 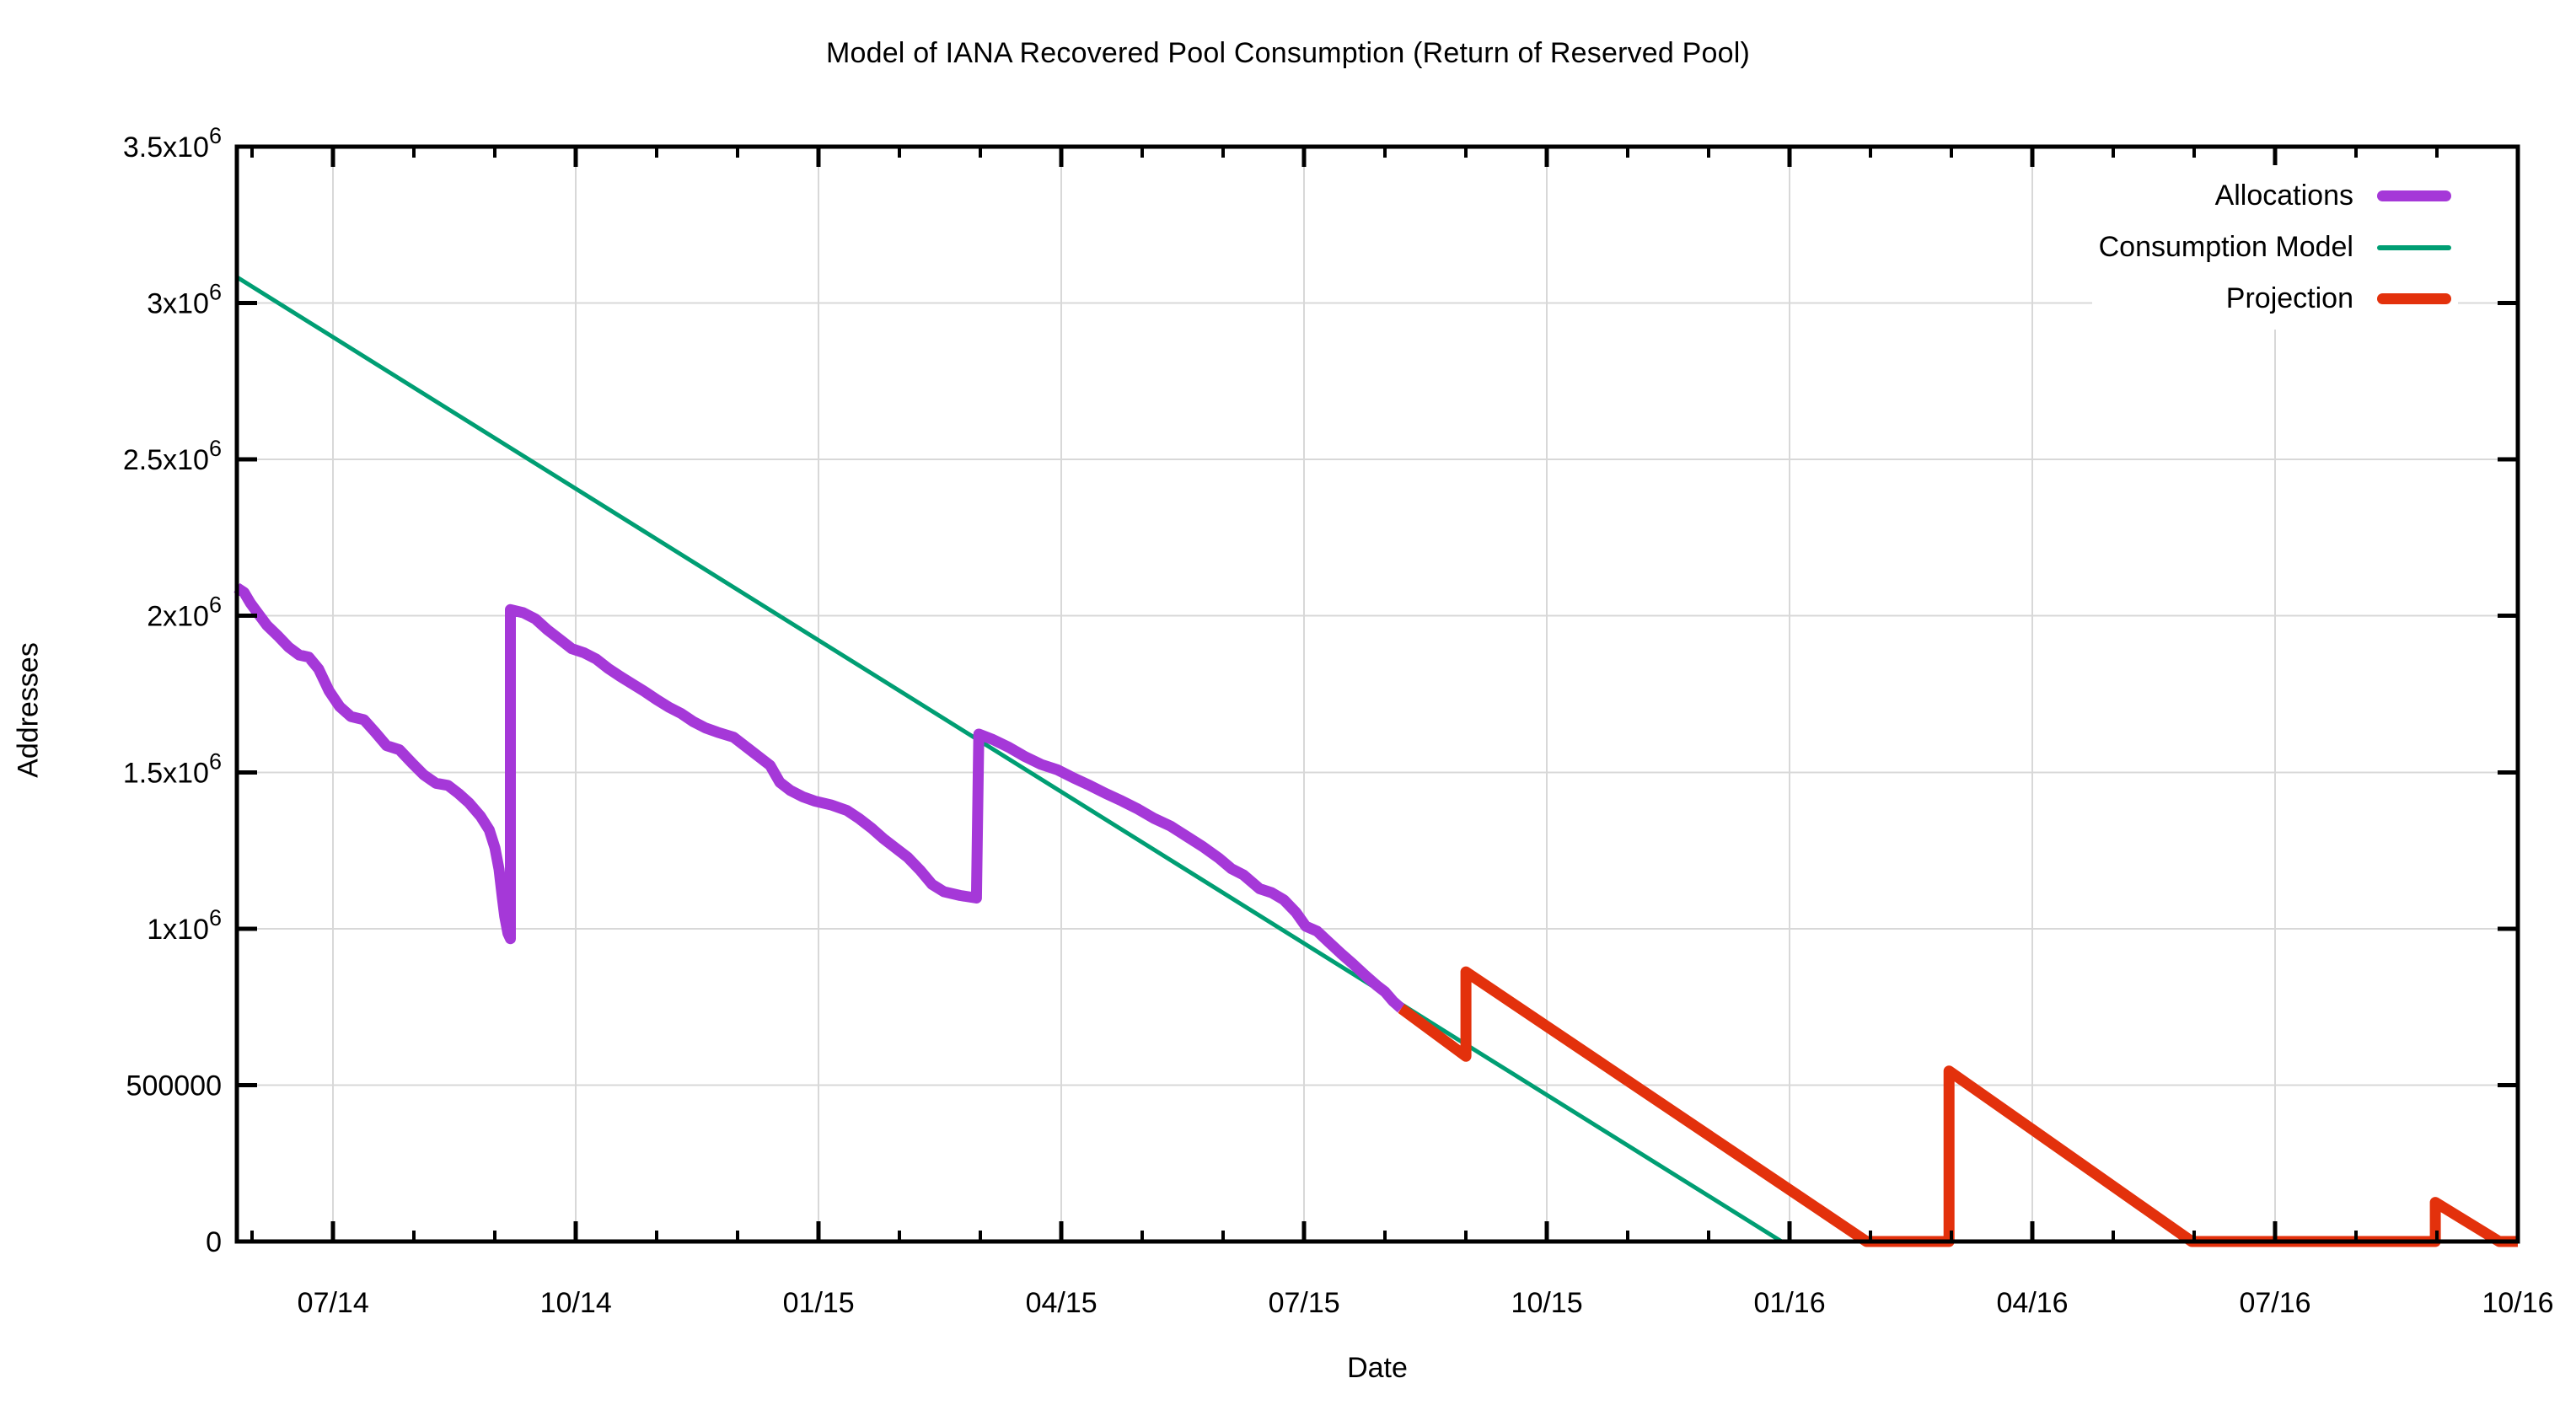 I want to click on legend-swatch-allocations, so click(x=2414, y=195).